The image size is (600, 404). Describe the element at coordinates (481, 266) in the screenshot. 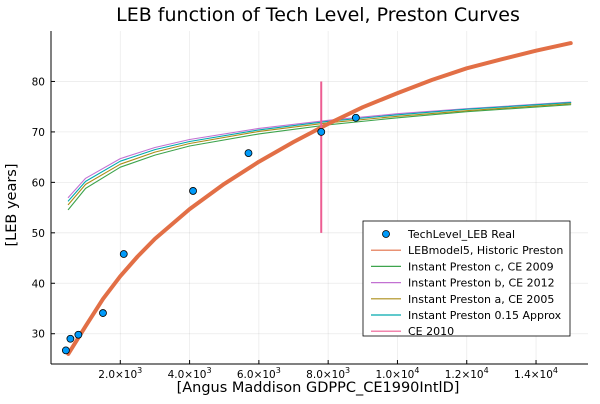

I see `legend-label: Instant Preston c, CE 2009` at that location.